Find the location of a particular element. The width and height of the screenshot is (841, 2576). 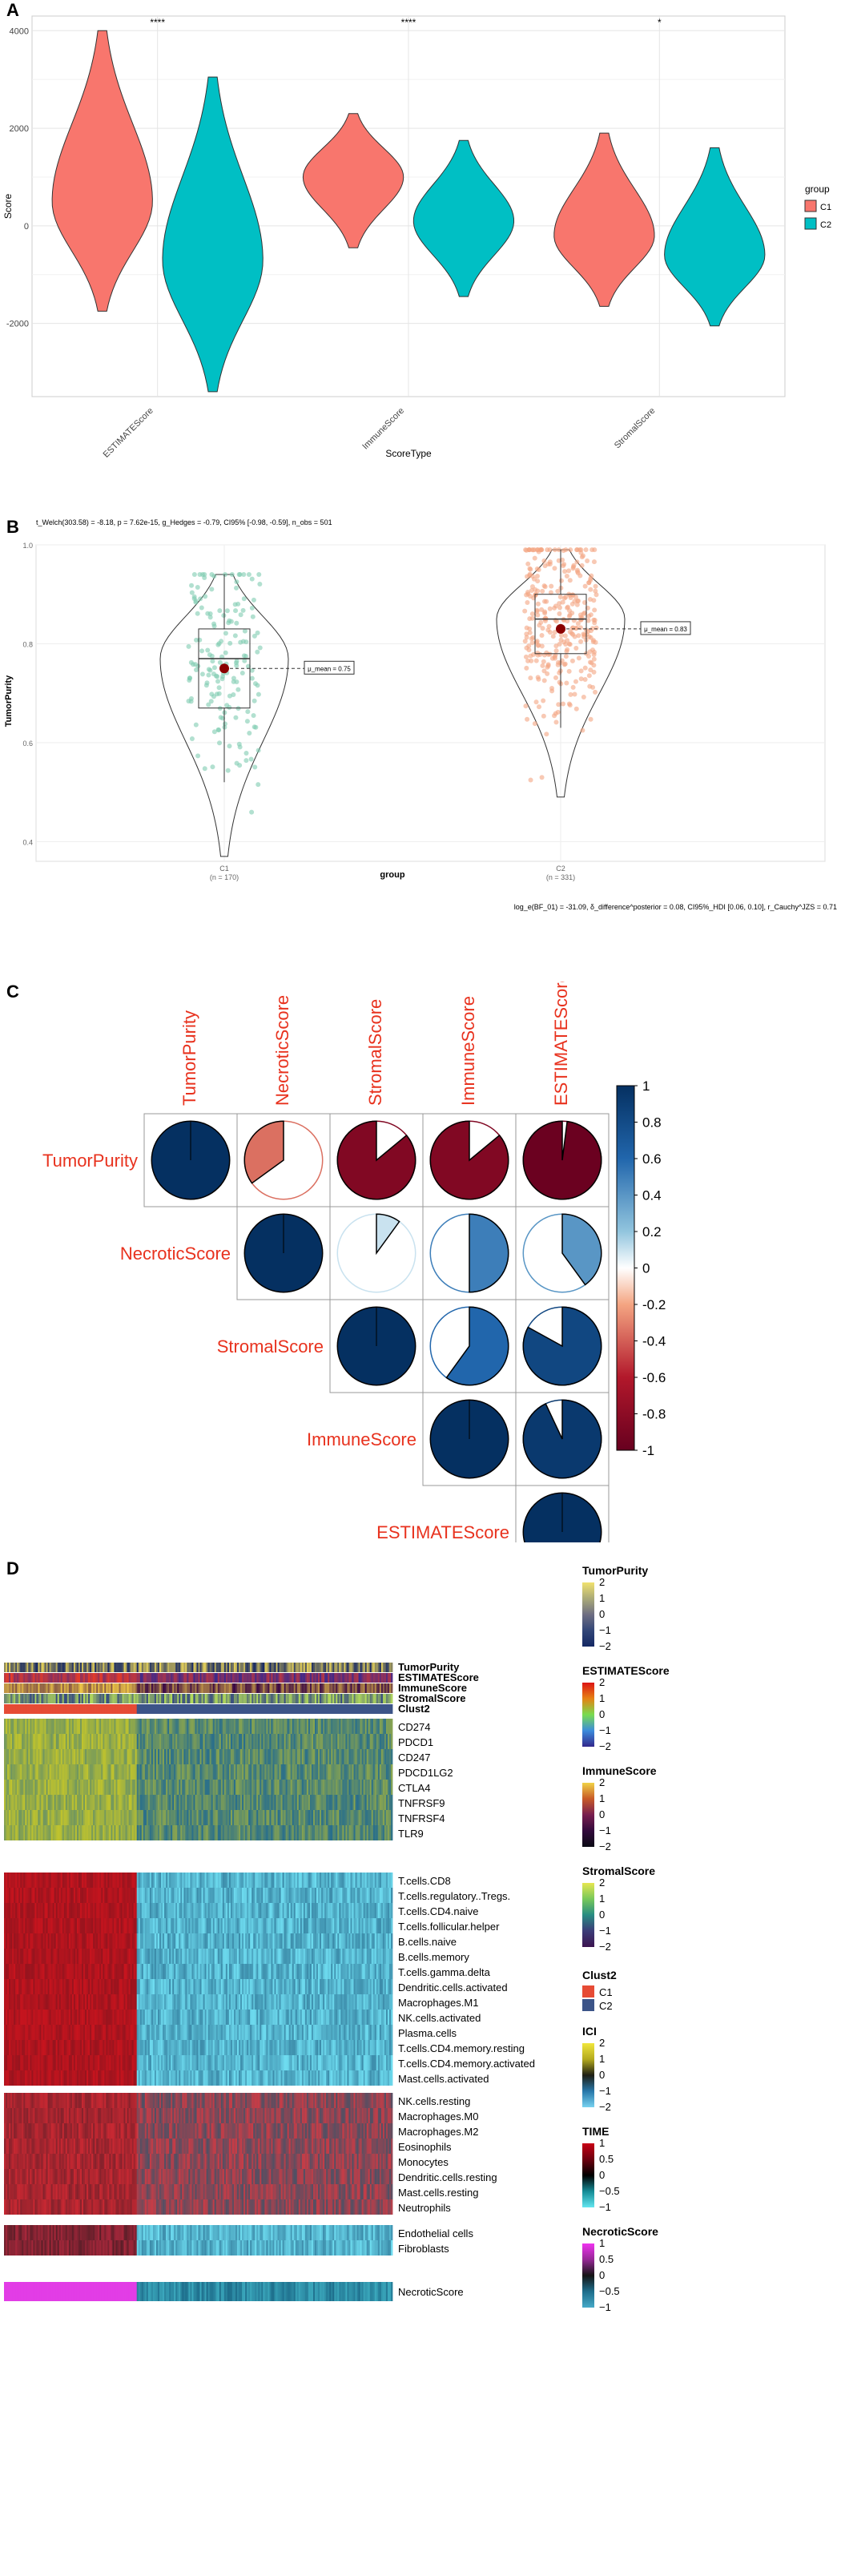

ici-row is located at coordinates (198, 1787).